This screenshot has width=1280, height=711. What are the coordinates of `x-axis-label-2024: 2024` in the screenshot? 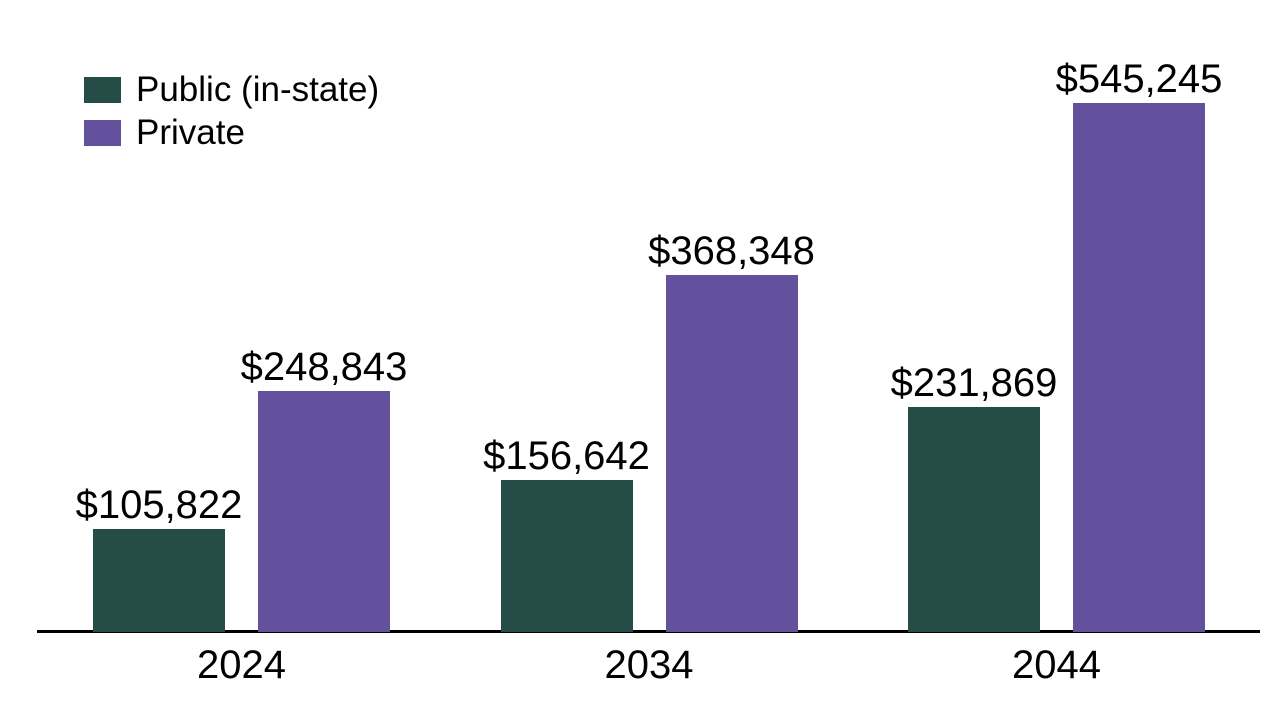 It's located at (241, 665).